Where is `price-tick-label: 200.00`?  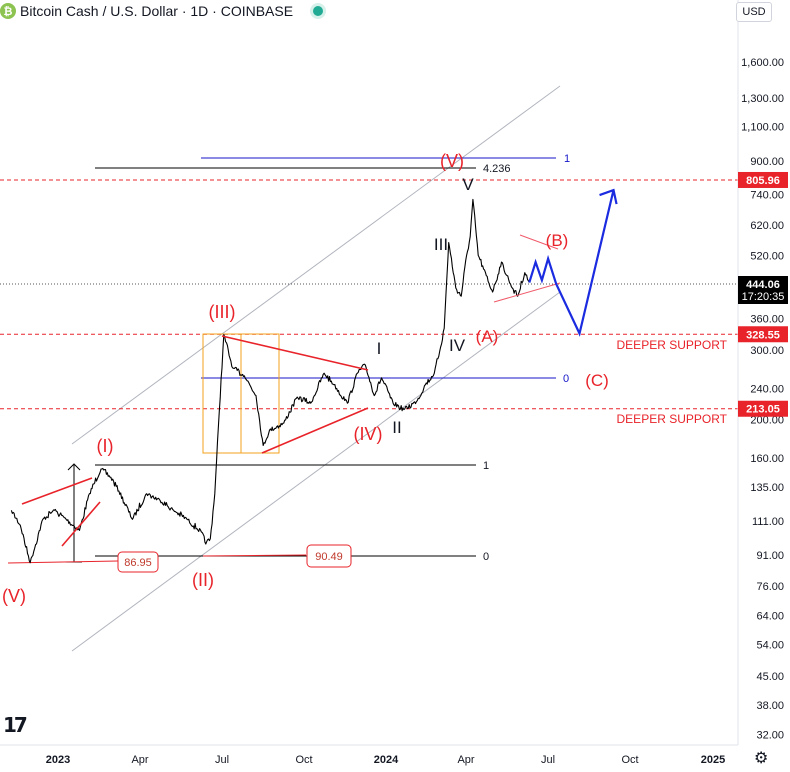
price-tick-label: 200.00 is located at coordinates (767, 421).